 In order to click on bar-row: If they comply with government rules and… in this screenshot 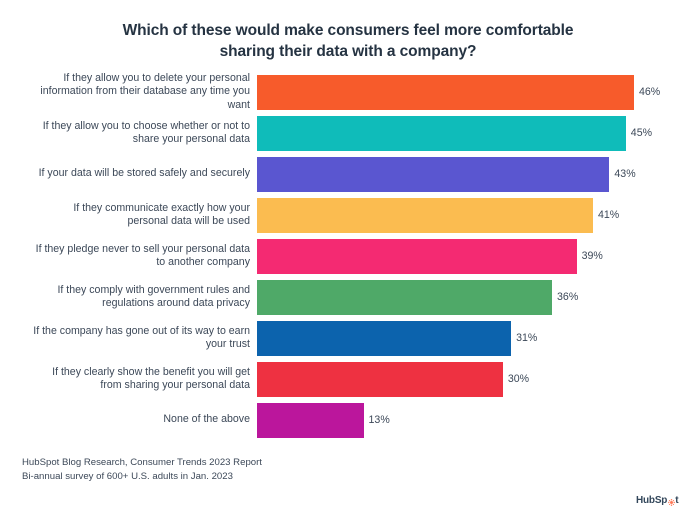, I will do `click(348, 297)`.